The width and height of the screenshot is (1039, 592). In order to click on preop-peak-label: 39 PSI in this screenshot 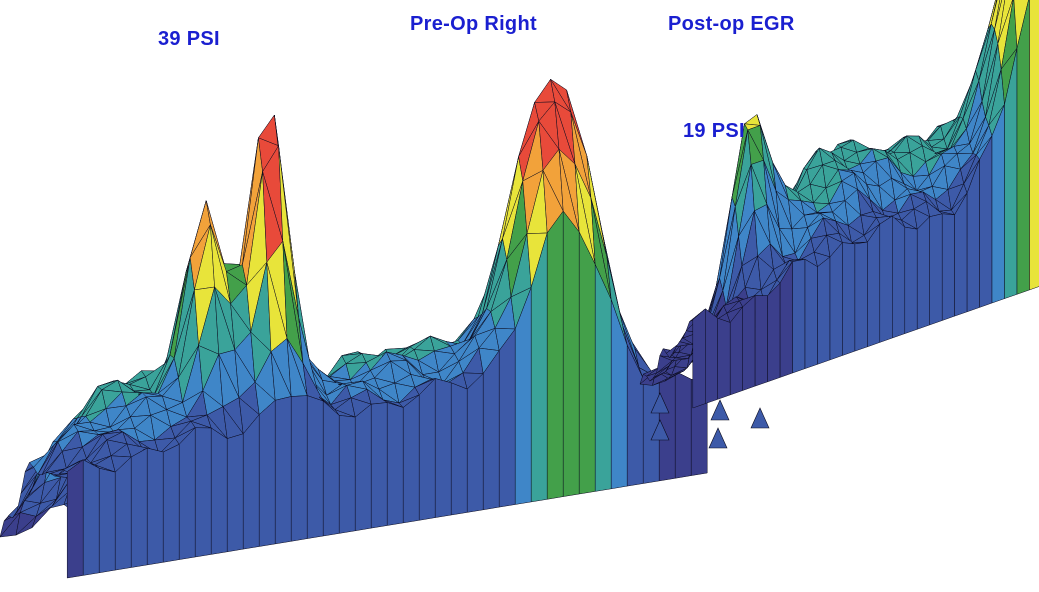, I will do `click(189, 39)`.